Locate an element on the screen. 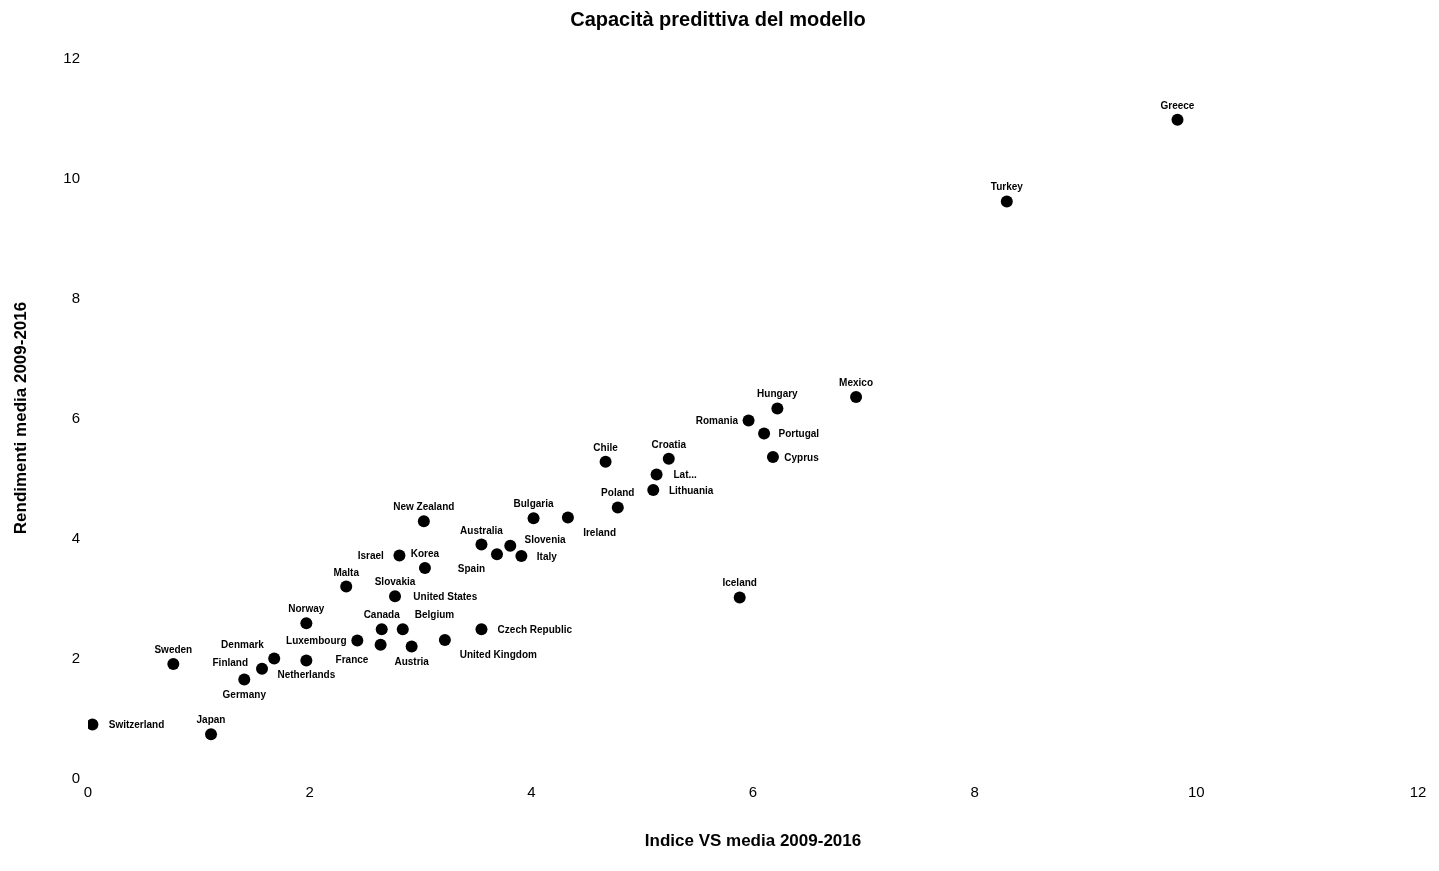  chart-title: Capacità predittiva del modello is located at coordinates (718, 20).